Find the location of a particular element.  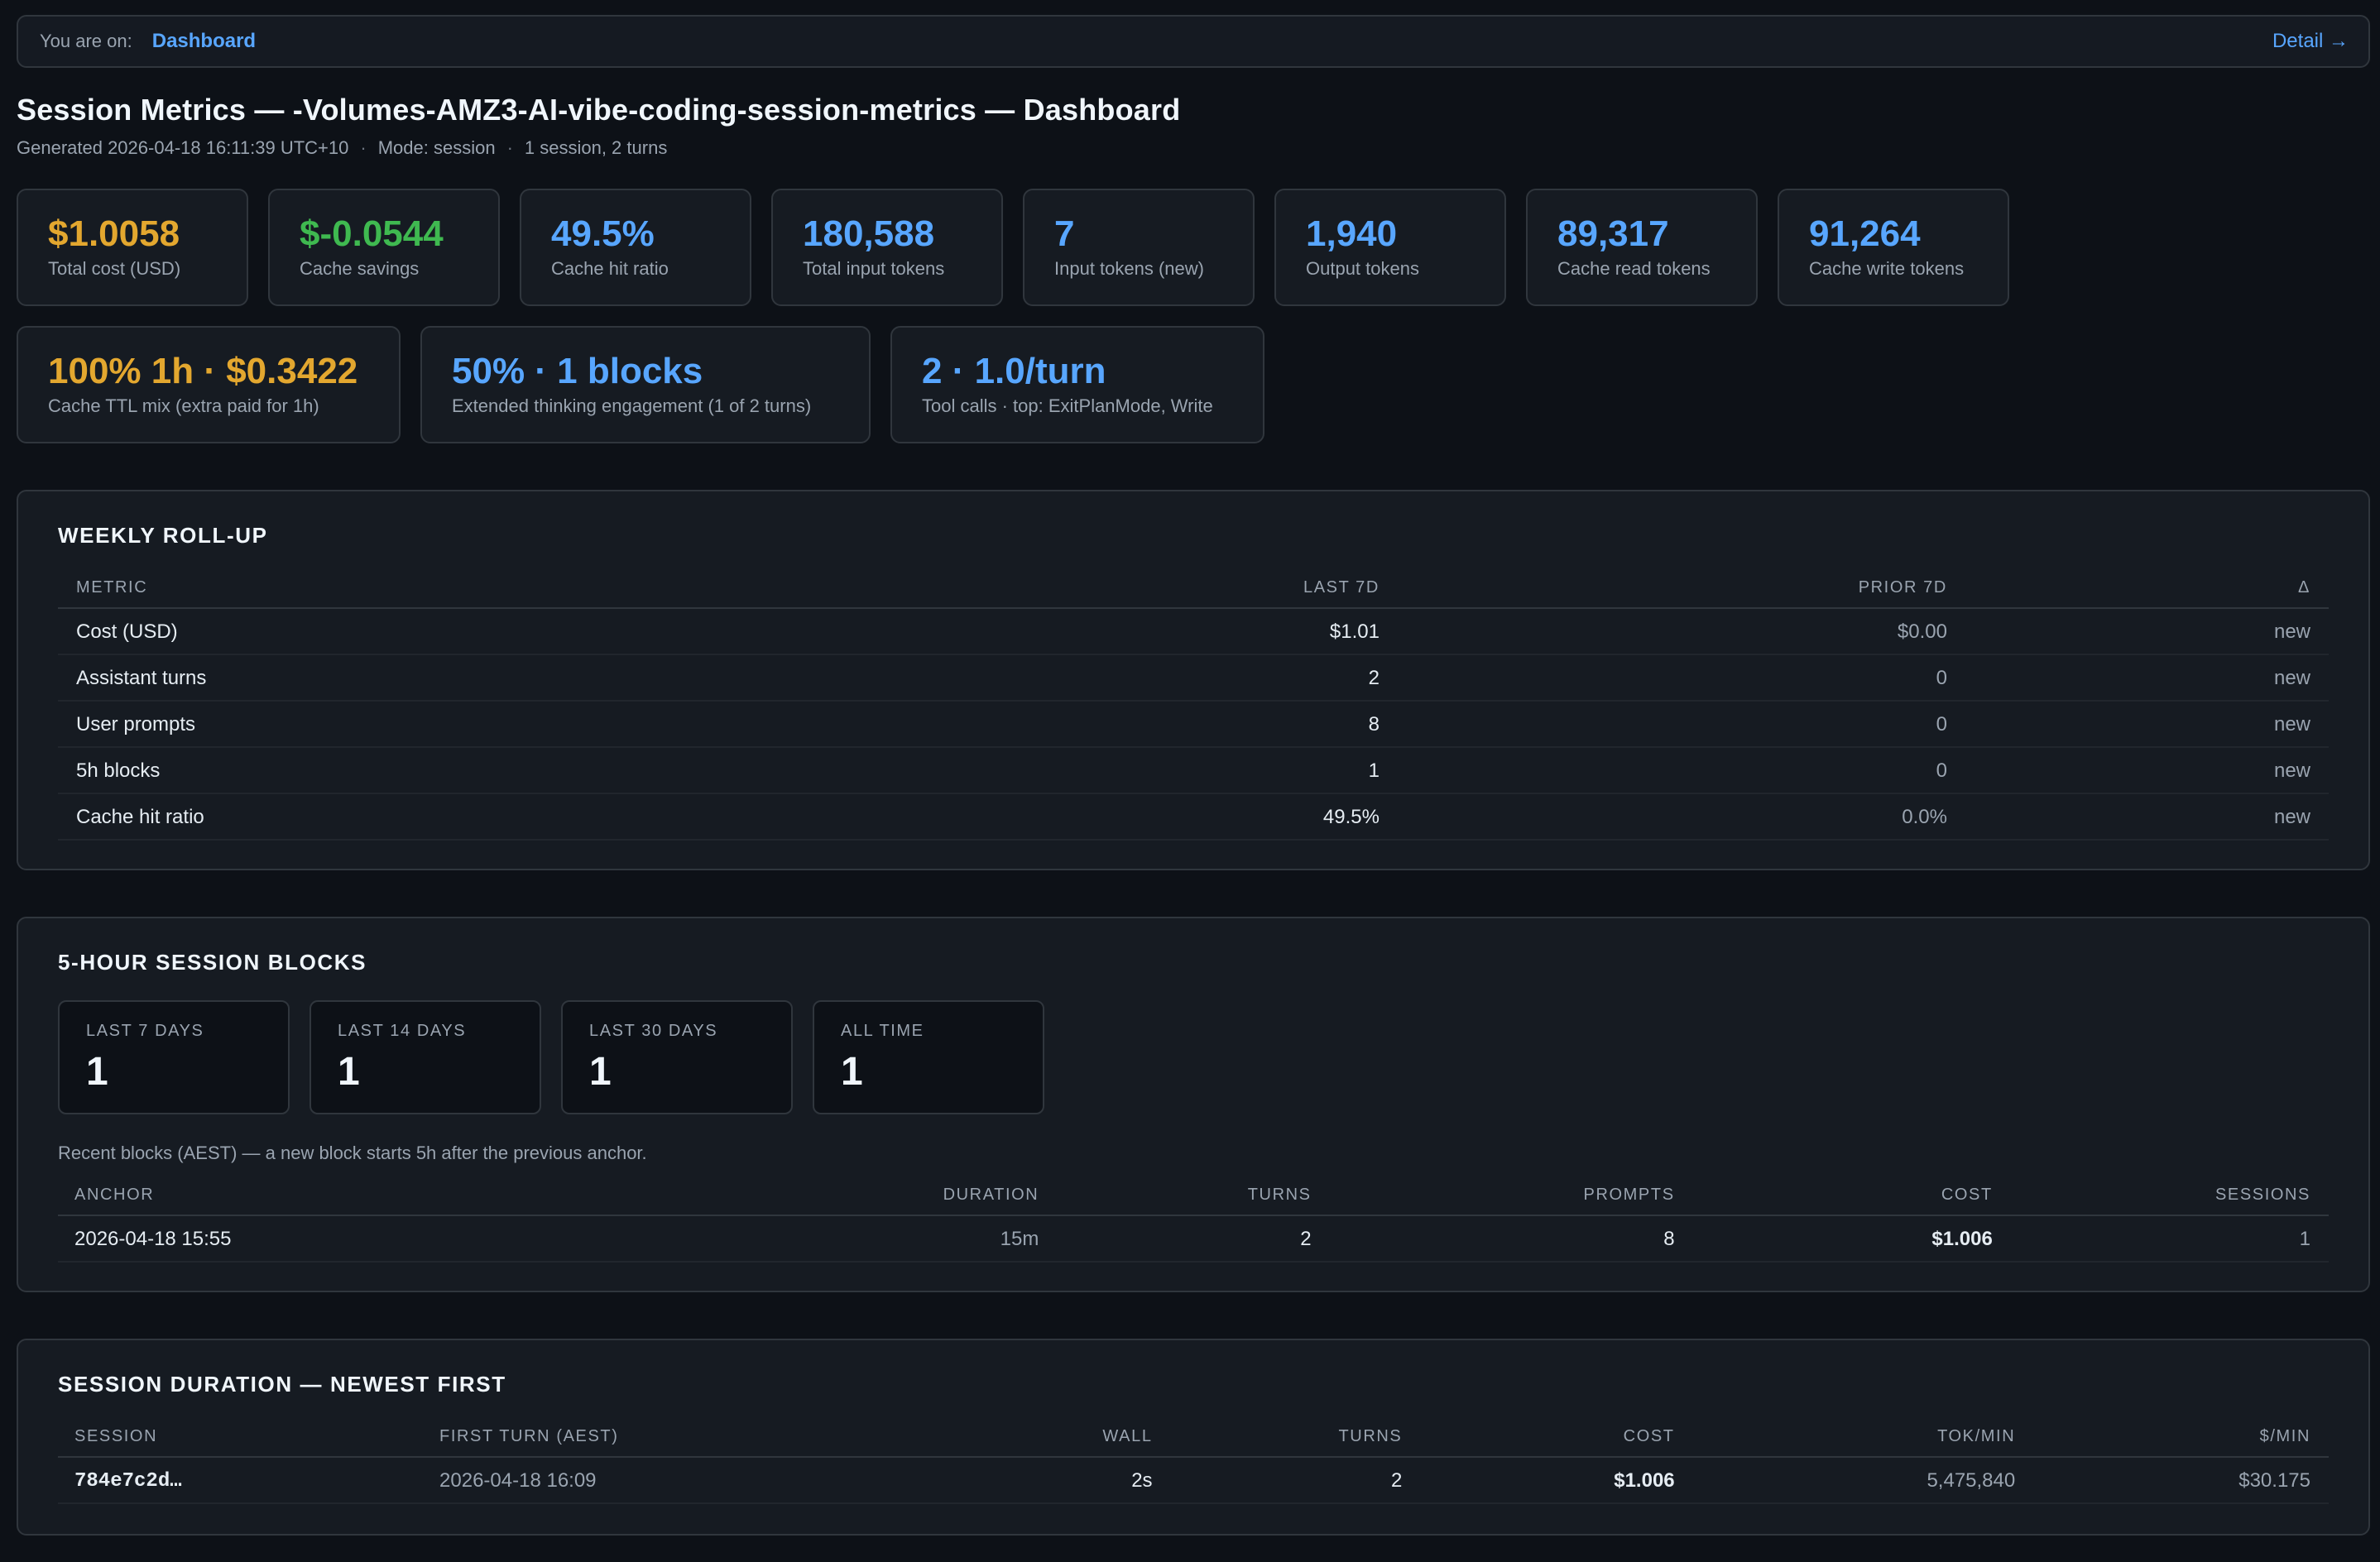

table-cell: $1.006 is located at coordinates (1556, 1480).